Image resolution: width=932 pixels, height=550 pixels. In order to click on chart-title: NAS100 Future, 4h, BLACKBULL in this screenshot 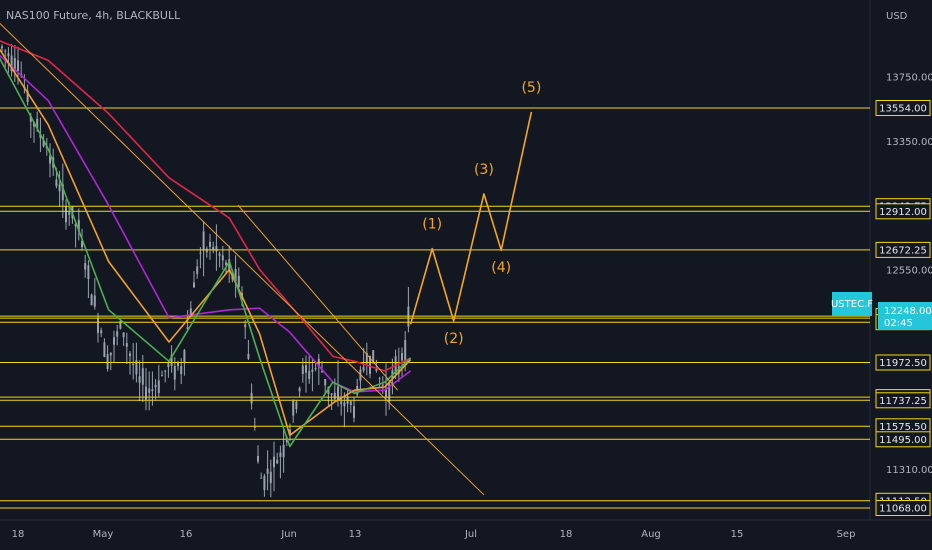, I will do `click(93, 15)`.